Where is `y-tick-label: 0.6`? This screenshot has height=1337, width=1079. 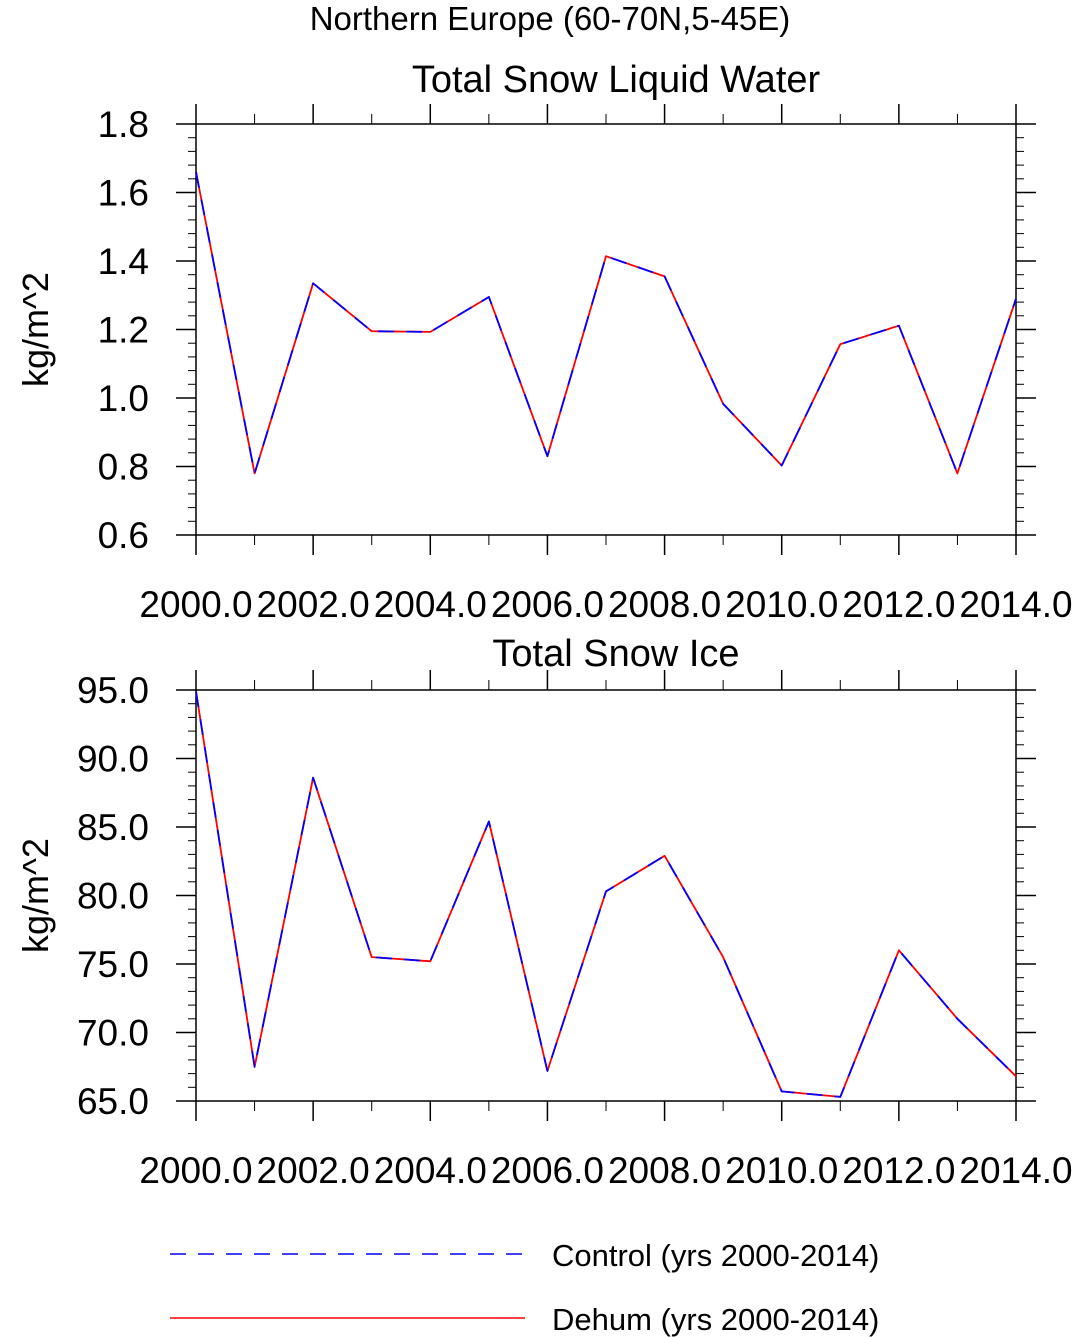
y-tick-label: 0.6 is located at coordinates (123, 535).